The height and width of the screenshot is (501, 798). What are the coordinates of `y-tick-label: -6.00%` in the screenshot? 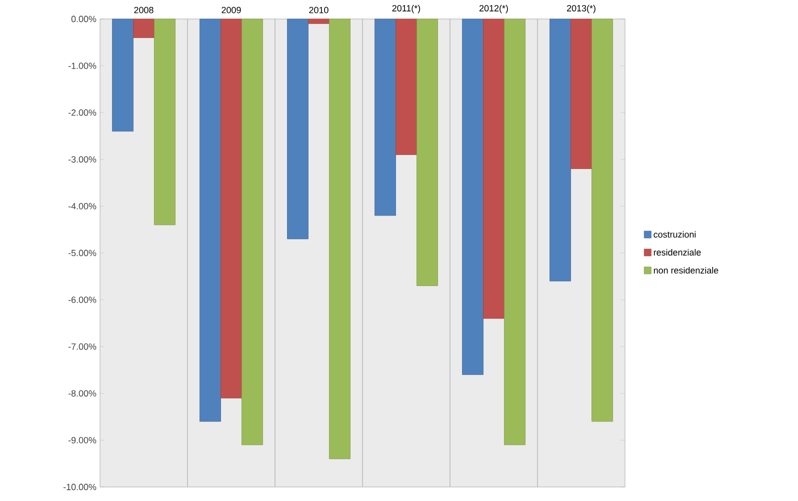 It's located at (82, 299).